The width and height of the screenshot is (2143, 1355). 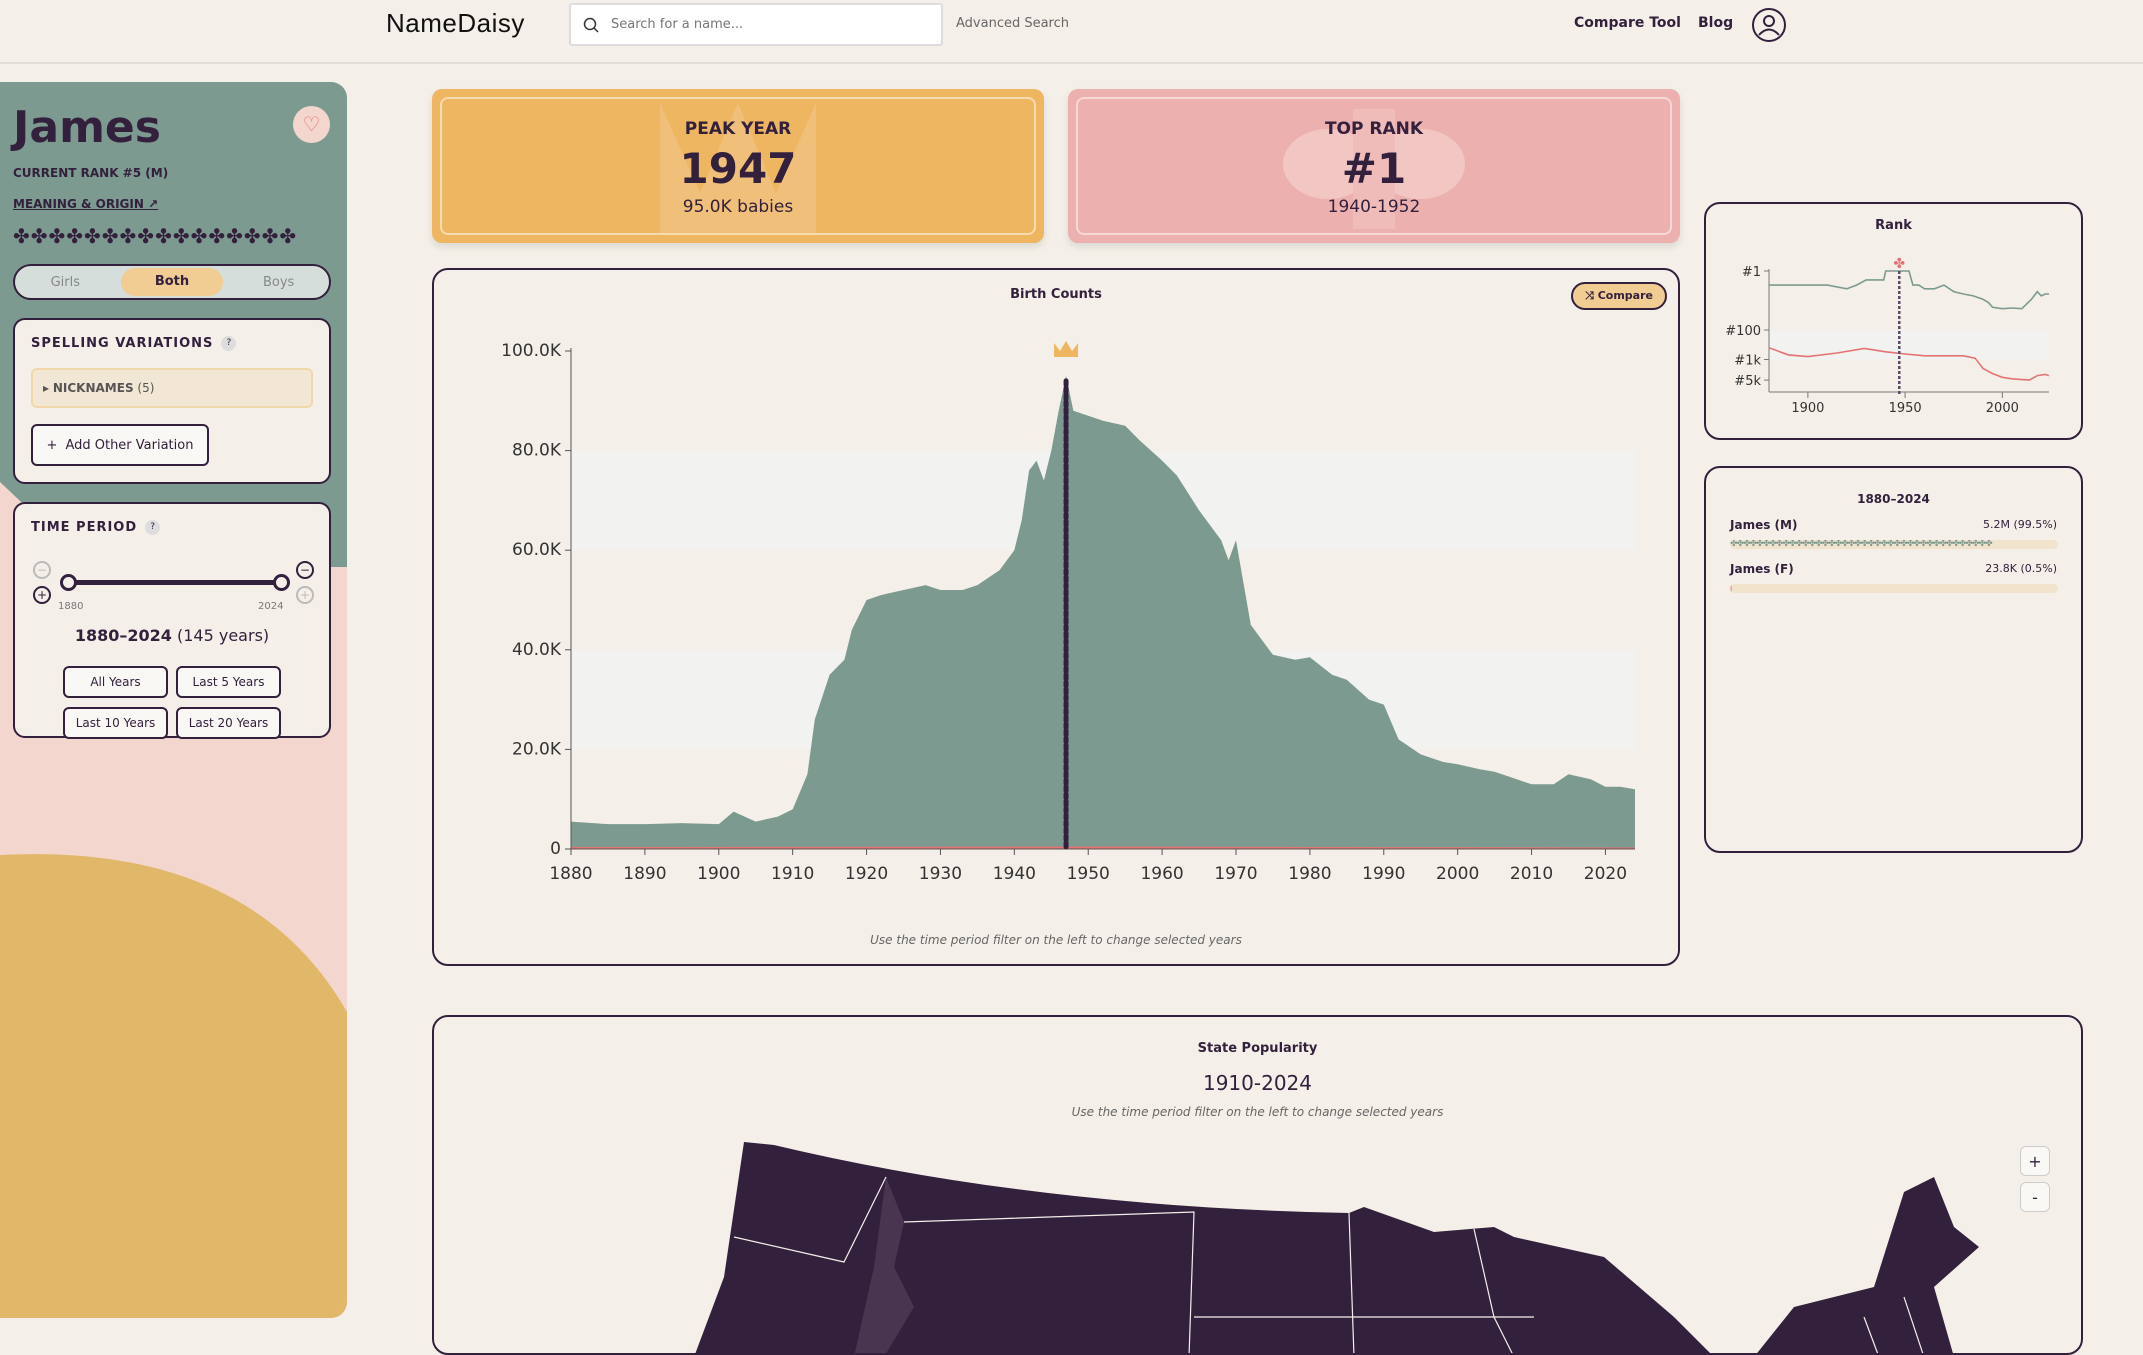 What do you see at coordinates (738, 166) in the screenshot?
I see `peak-year-card: PEAK YEAR 1947 95.0K babies` at bounding box center [738, 166].